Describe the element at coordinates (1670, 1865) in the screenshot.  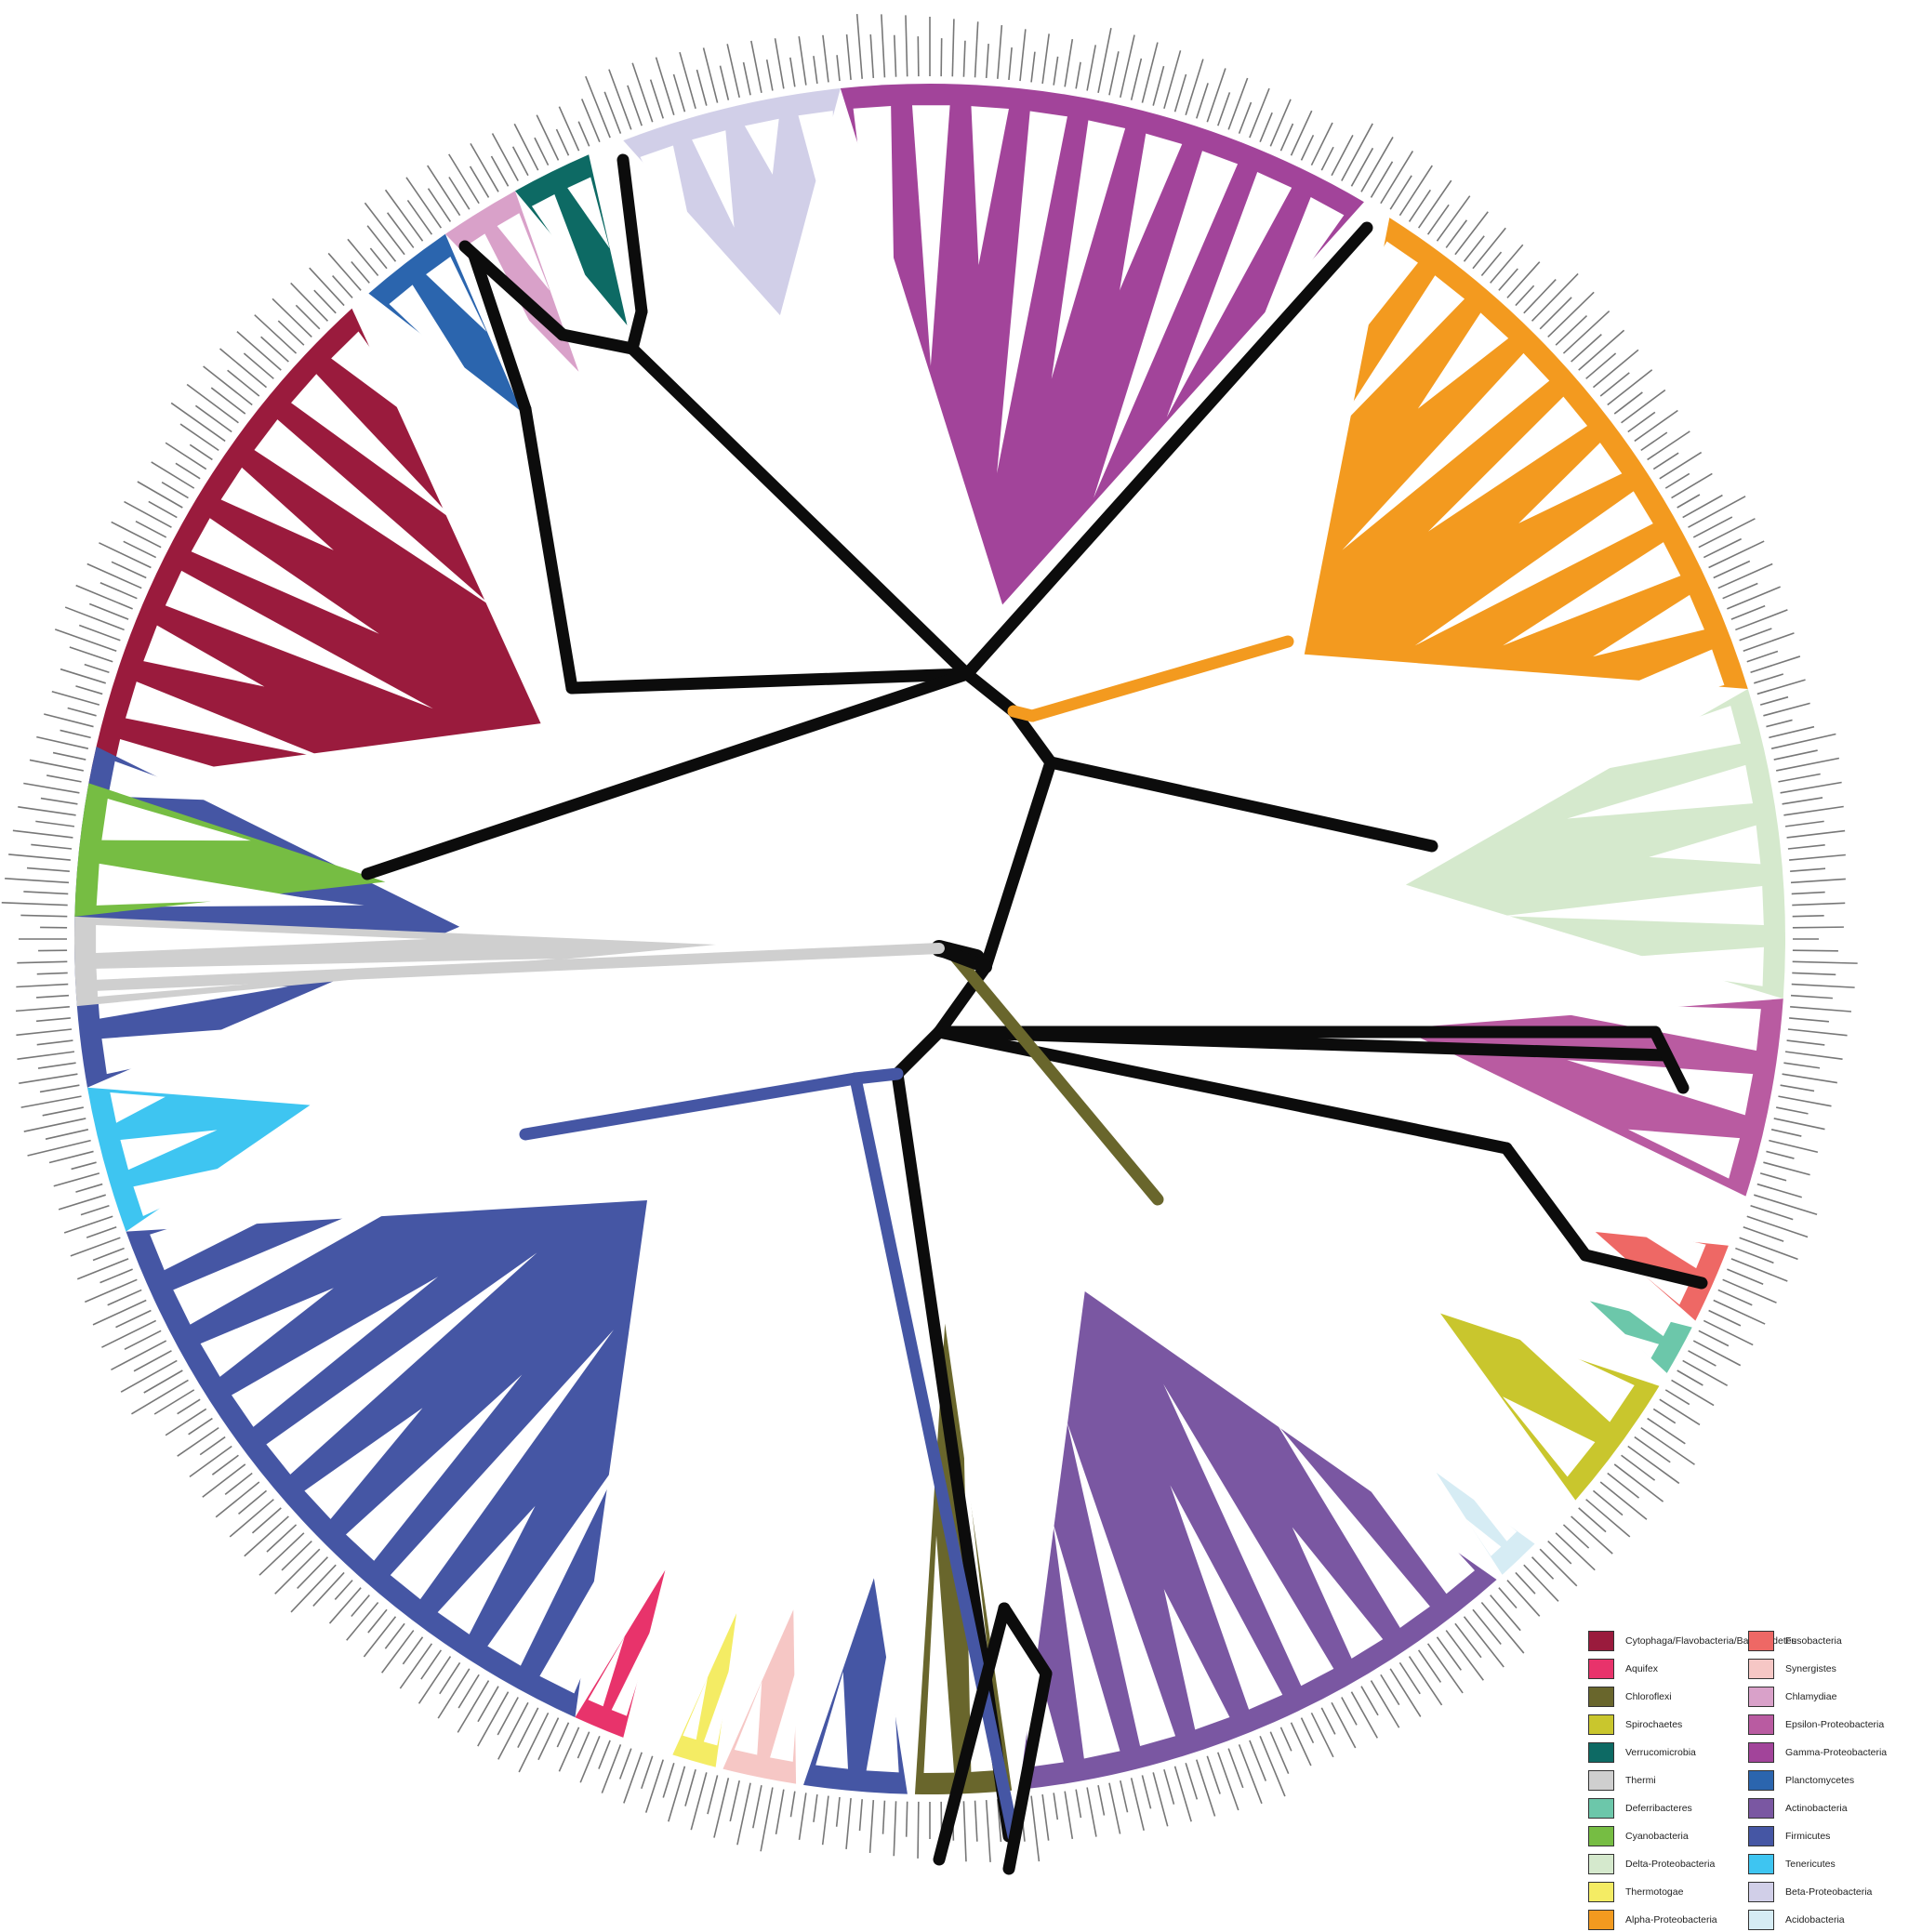
I see `legend-label: Delta-Proteobacteria` at that location.